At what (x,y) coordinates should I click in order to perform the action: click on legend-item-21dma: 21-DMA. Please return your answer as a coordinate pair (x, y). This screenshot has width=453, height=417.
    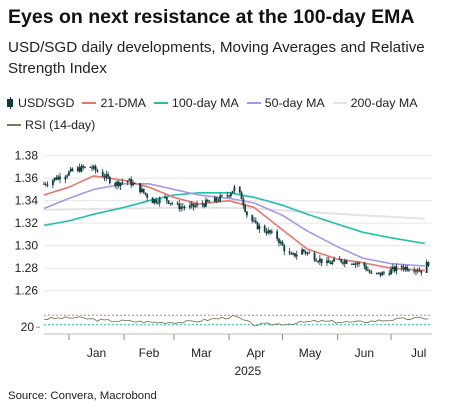
    Looking at the image, I should click on (114, 103).